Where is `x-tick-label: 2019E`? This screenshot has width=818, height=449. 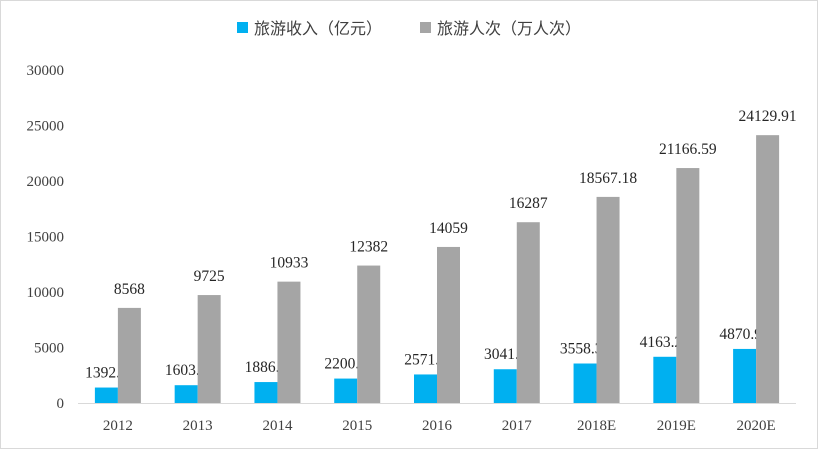 x-tick-label: 2019E is located at coordinates (676, 426).